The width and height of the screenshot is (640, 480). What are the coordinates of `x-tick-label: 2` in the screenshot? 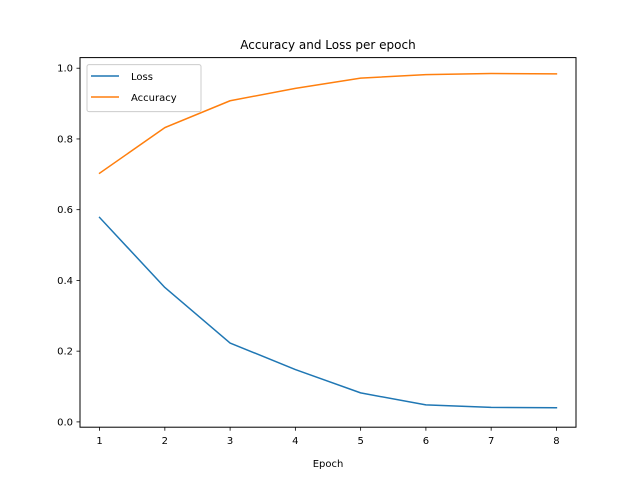 It's located at (165, 441).